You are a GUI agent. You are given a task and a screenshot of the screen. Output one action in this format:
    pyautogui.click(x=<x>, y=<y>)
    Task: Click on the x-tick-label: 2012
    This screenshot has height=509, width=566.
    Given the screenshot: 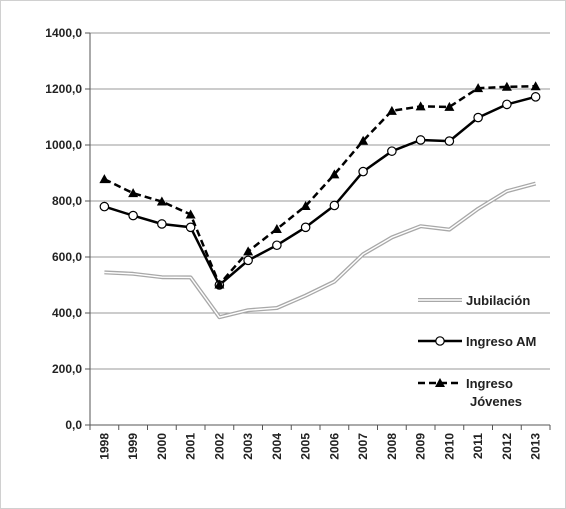 What is the action you would take?
    pyautogui.click(x=507, y=446)
    